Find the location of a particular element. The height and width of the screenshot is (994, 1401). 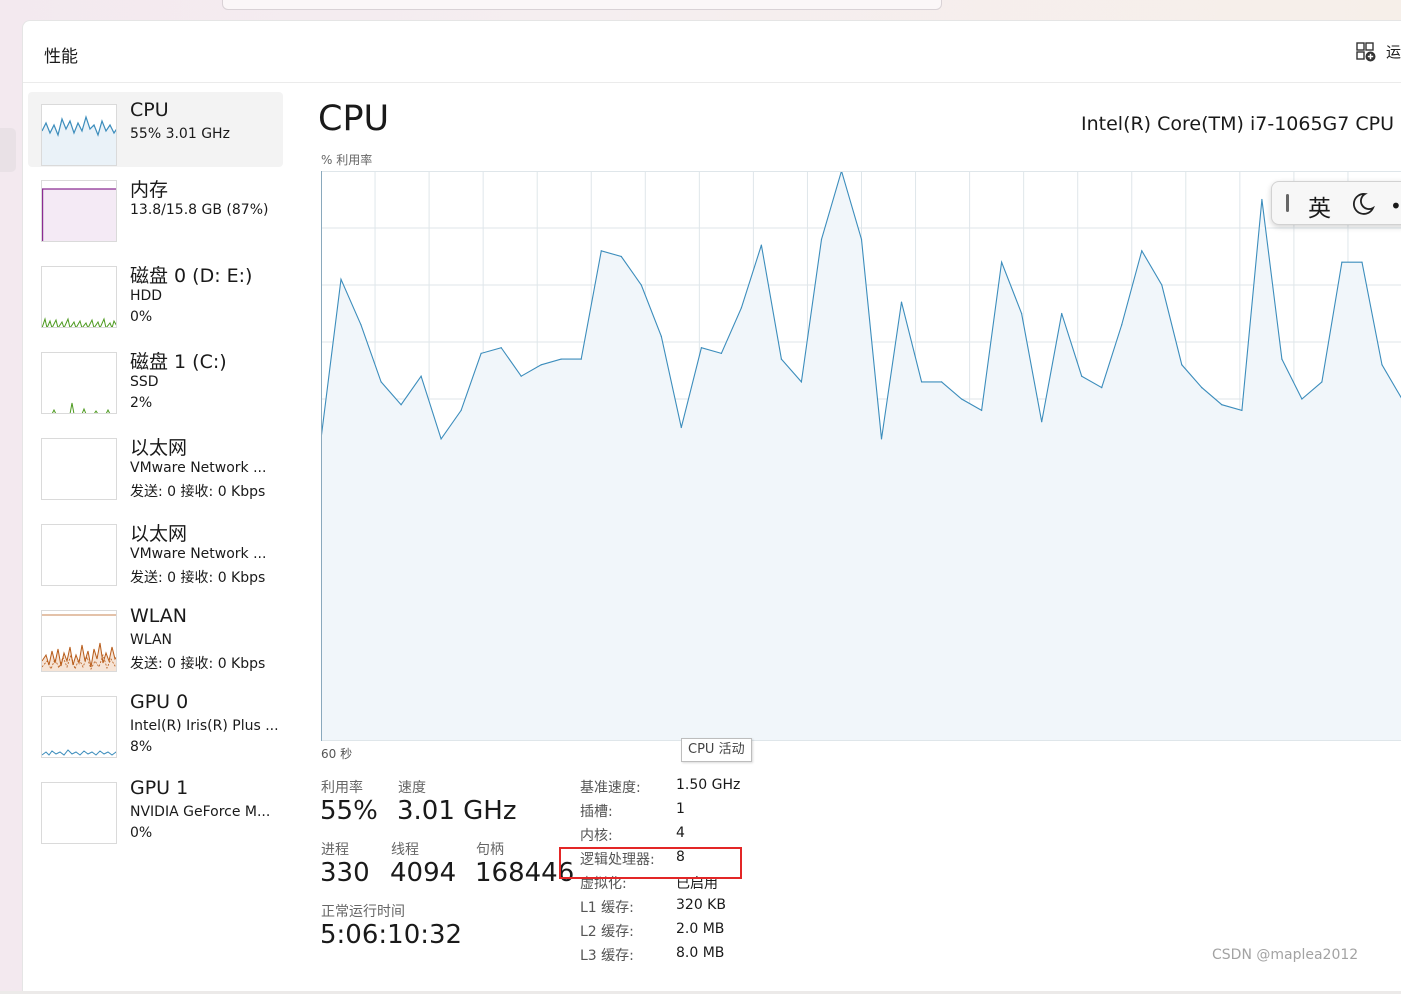

top-search-bar is located at coordinates (582, 5).